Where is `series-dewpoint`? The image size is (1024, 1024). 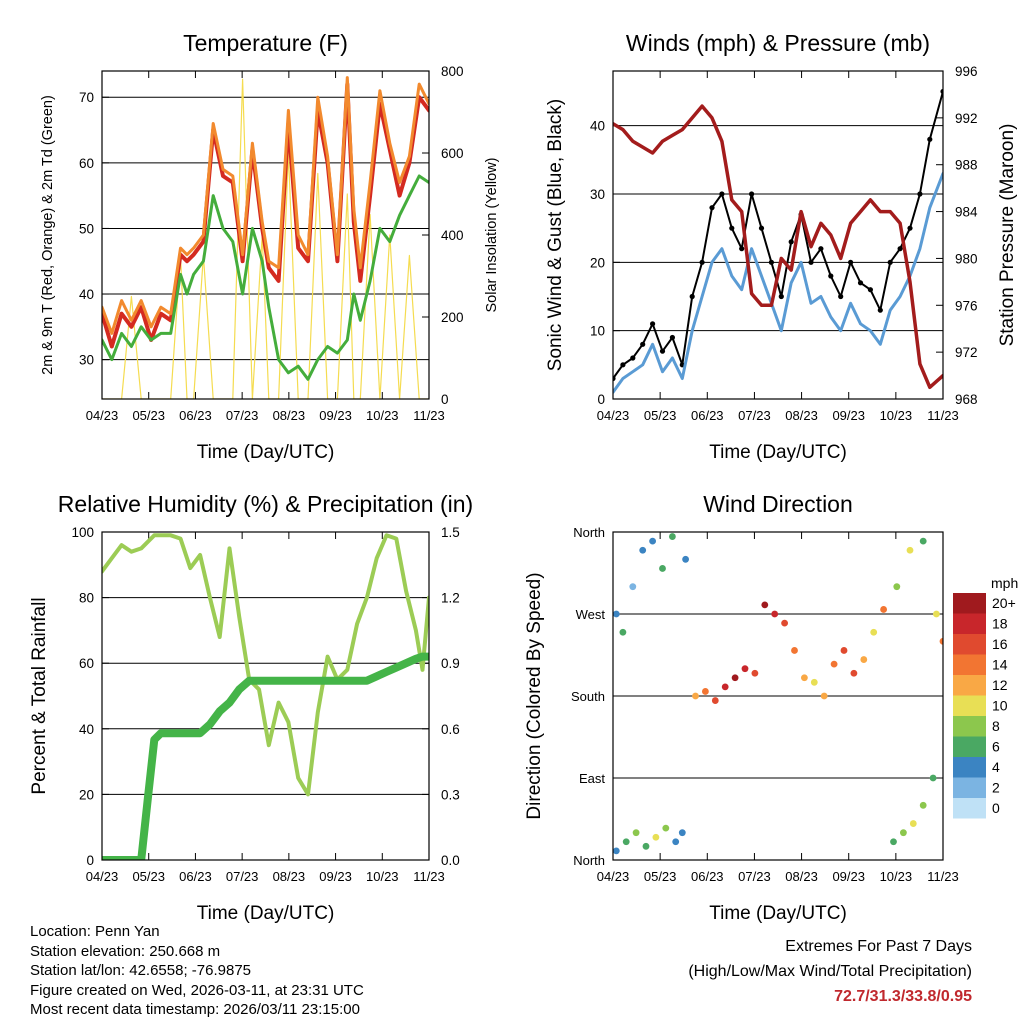
series-dewpoint is located at coordinates (265, 277).